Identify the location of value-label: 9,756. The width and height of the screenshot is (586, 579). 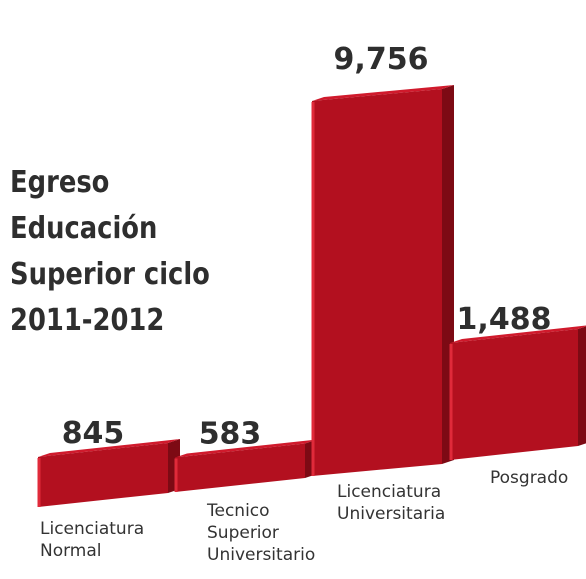
(381, 59).